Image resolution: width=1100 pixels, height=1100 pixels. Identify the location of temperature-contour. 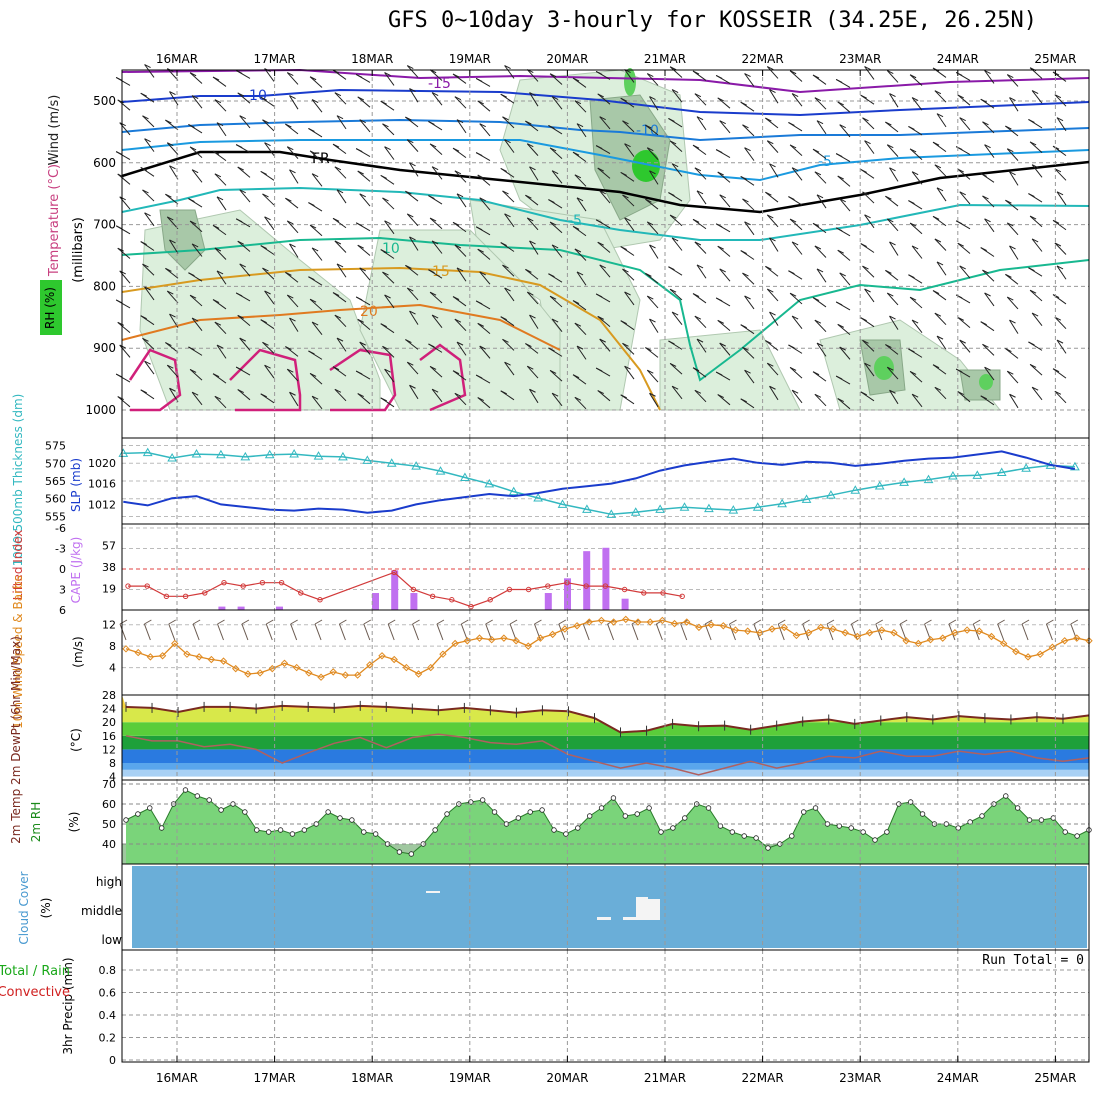
(605, 160).